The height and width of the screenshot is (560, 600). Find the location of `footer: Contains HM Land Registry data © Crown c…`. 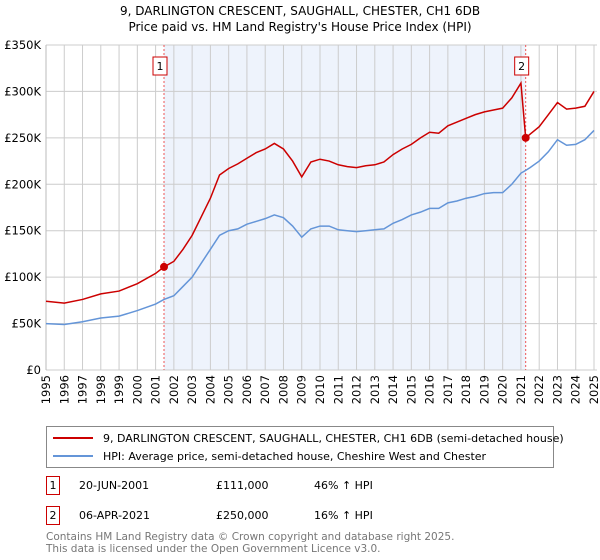

footer: Contains HM Land Registry data © Crown c… is located at coordinates (250, 543).